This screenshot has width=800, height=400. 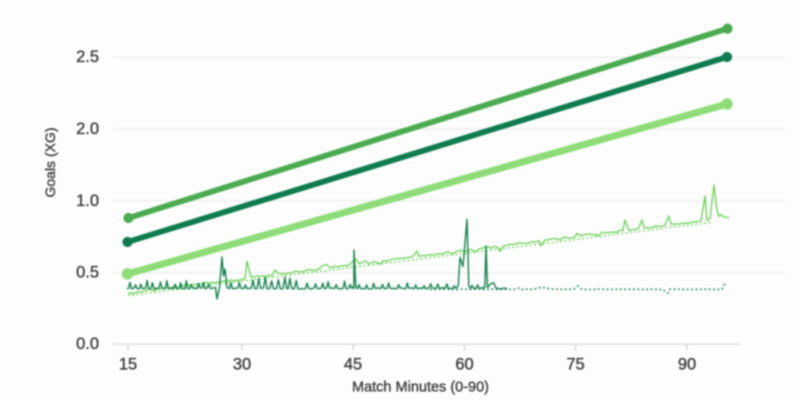 I want to click on svg-text: Goals (XG), so click(x=50, y=162).